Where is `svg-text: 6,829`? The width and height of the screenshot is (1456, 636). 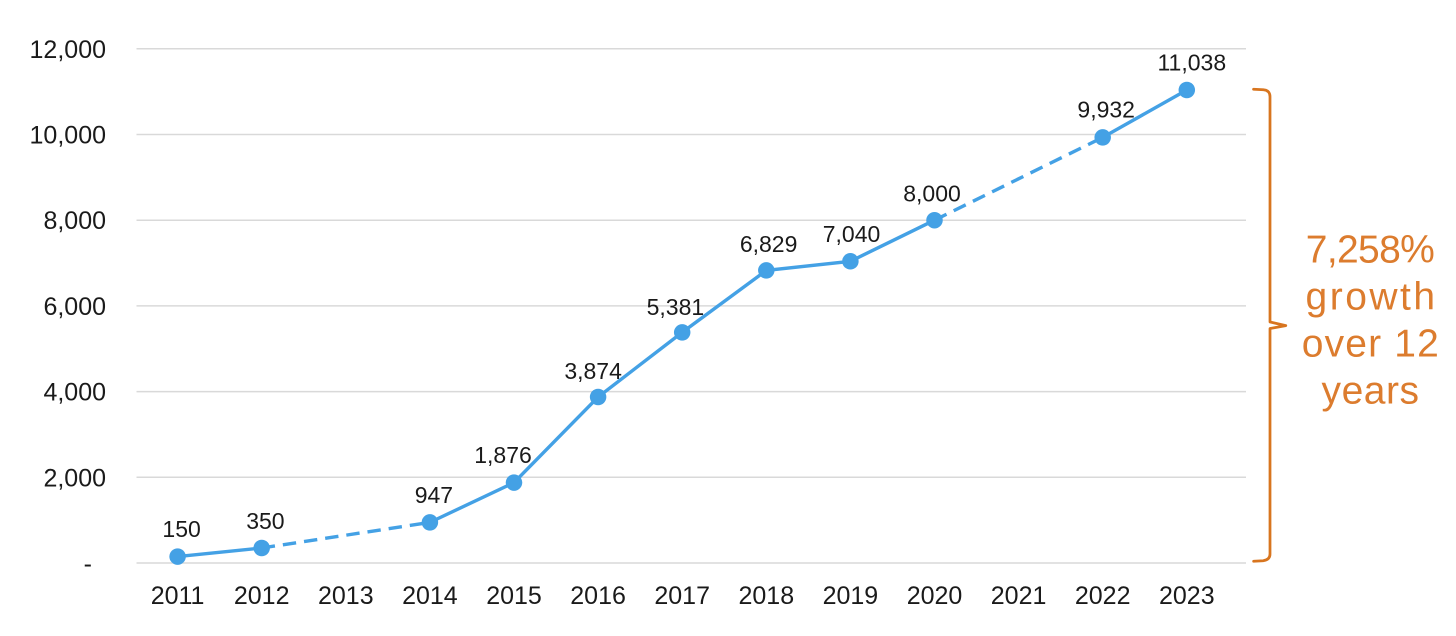
svg-text: 6,829 is located at coordinates (769, 244).